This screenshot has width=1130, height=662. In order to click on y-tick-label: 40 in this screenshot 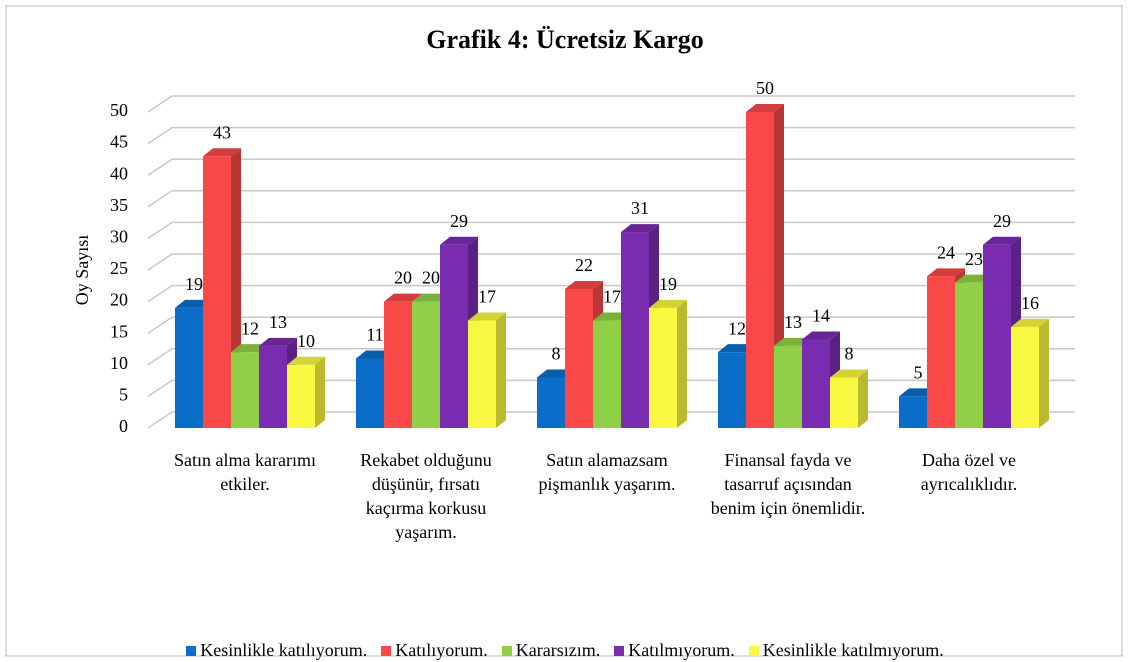, I will do `click(119, 173)`.